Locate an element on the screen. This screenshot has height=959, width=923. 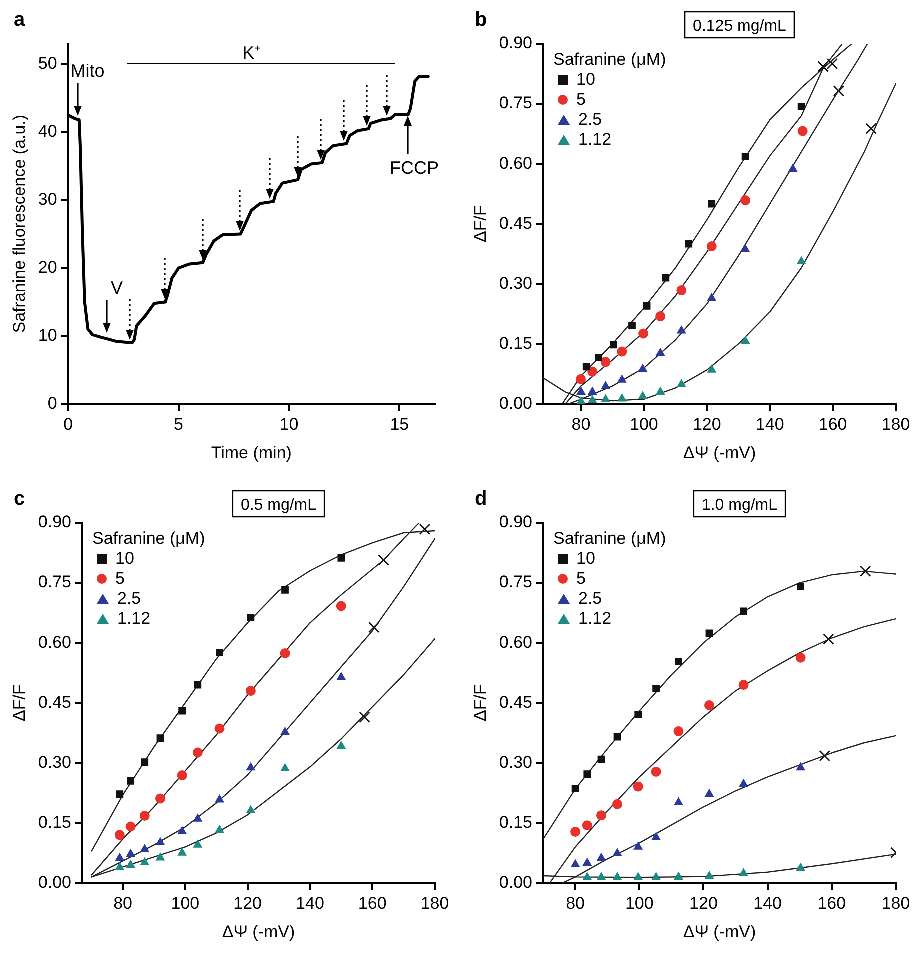
x-tick-label: 5 is located at coordinates (179, 424).